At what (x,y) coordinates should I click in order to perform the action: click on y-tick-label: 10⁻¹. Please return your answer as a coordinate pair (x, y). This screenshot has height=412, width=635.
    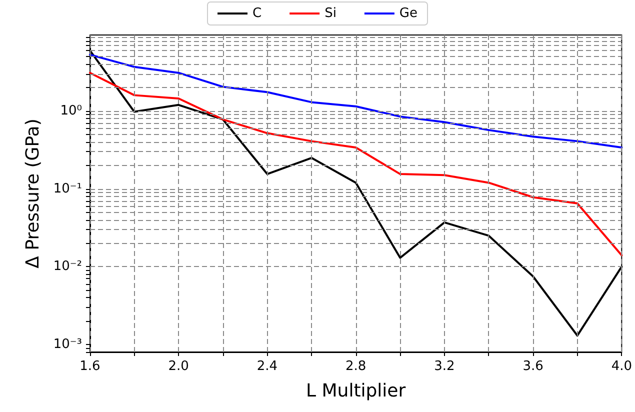
    Looking at the image, I should click on (67, 188).